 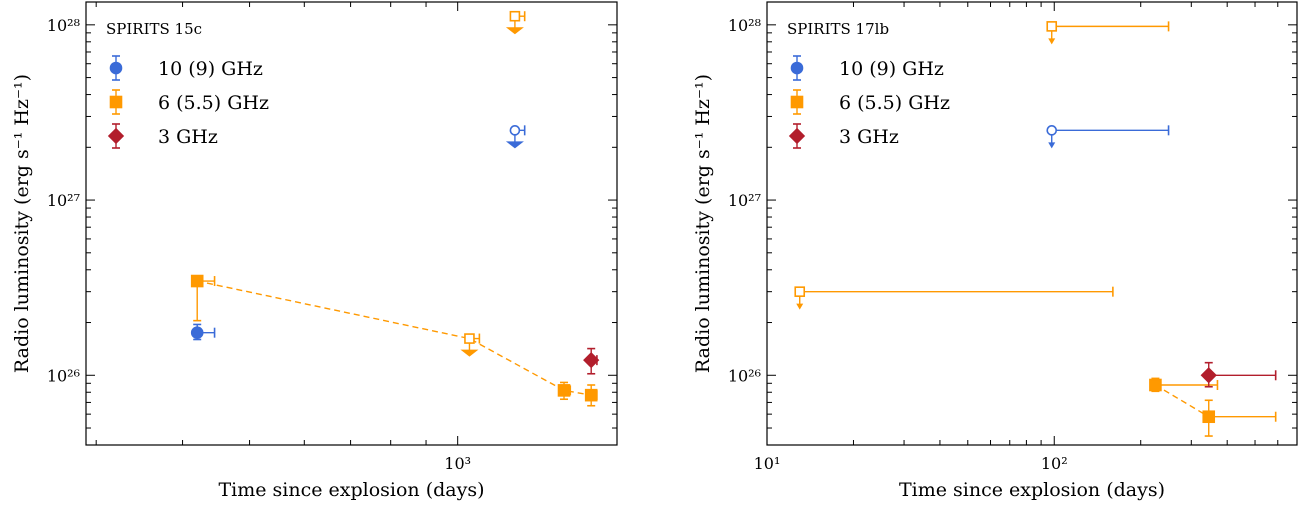 I want to click on x-tick-label: 10², so click(x=1054, y=463).